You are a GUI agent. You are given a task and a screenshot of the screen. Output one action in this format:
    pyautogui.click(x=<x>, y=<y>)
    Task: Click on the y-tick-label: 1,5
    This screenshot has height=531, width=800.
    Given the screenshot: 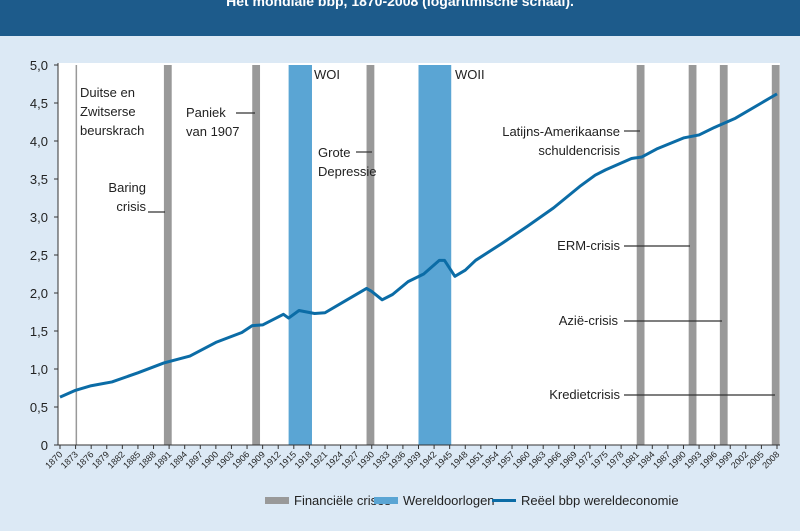 What is the action you would take?
    pyautogui.click(x=39, y=331)
    